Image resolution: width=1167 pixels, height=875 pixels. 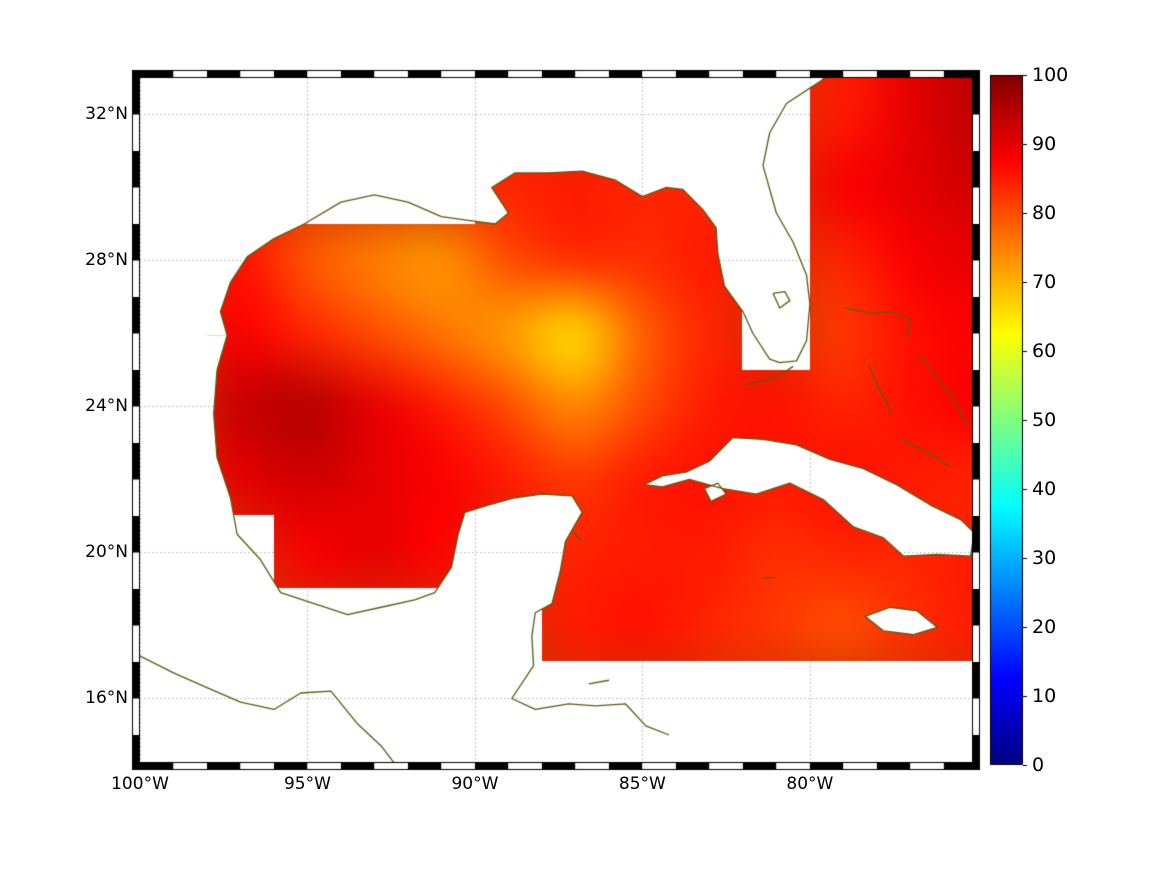 I want to click on colorbar-tick-label: 10, so click(x=1044, y=696).